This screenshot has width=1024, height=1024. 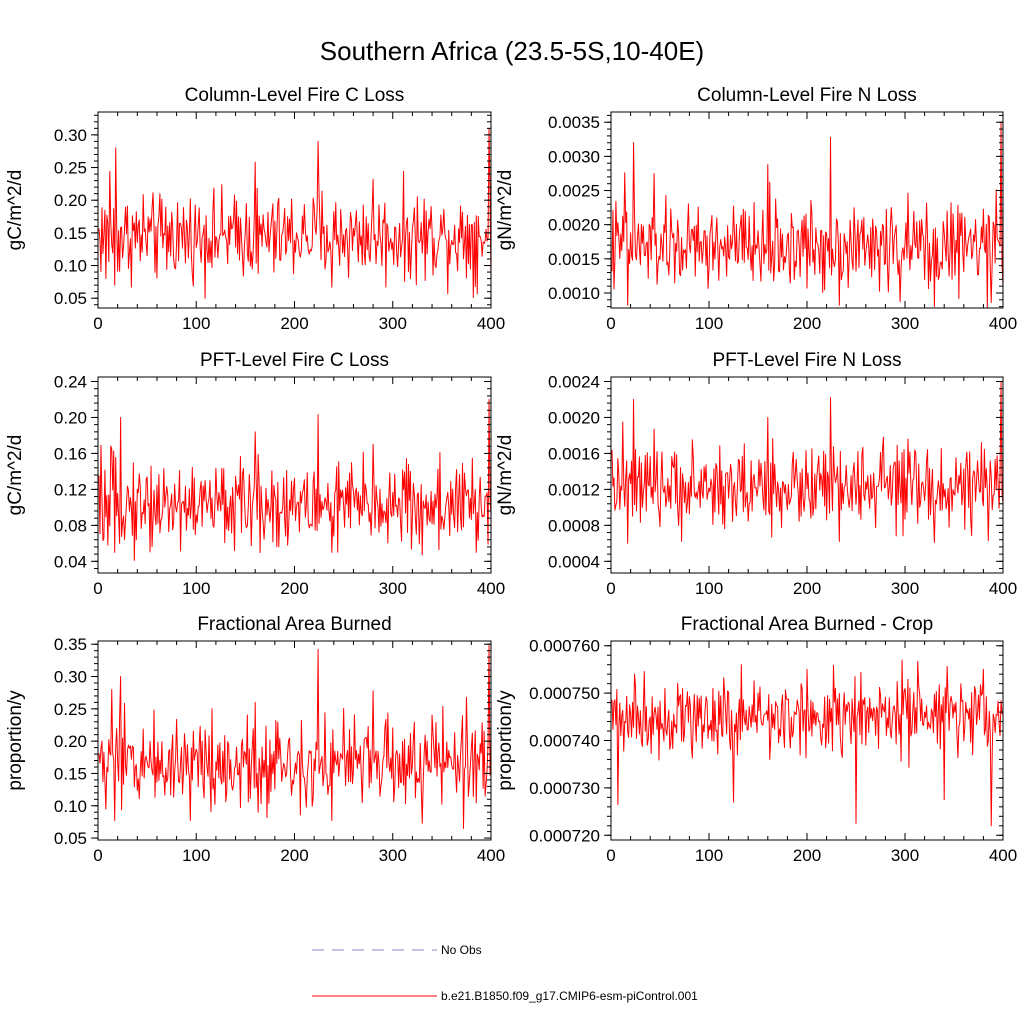 I want to click on panel-title: PFT-Level Fire C Loss, so click(x=294, y=360).